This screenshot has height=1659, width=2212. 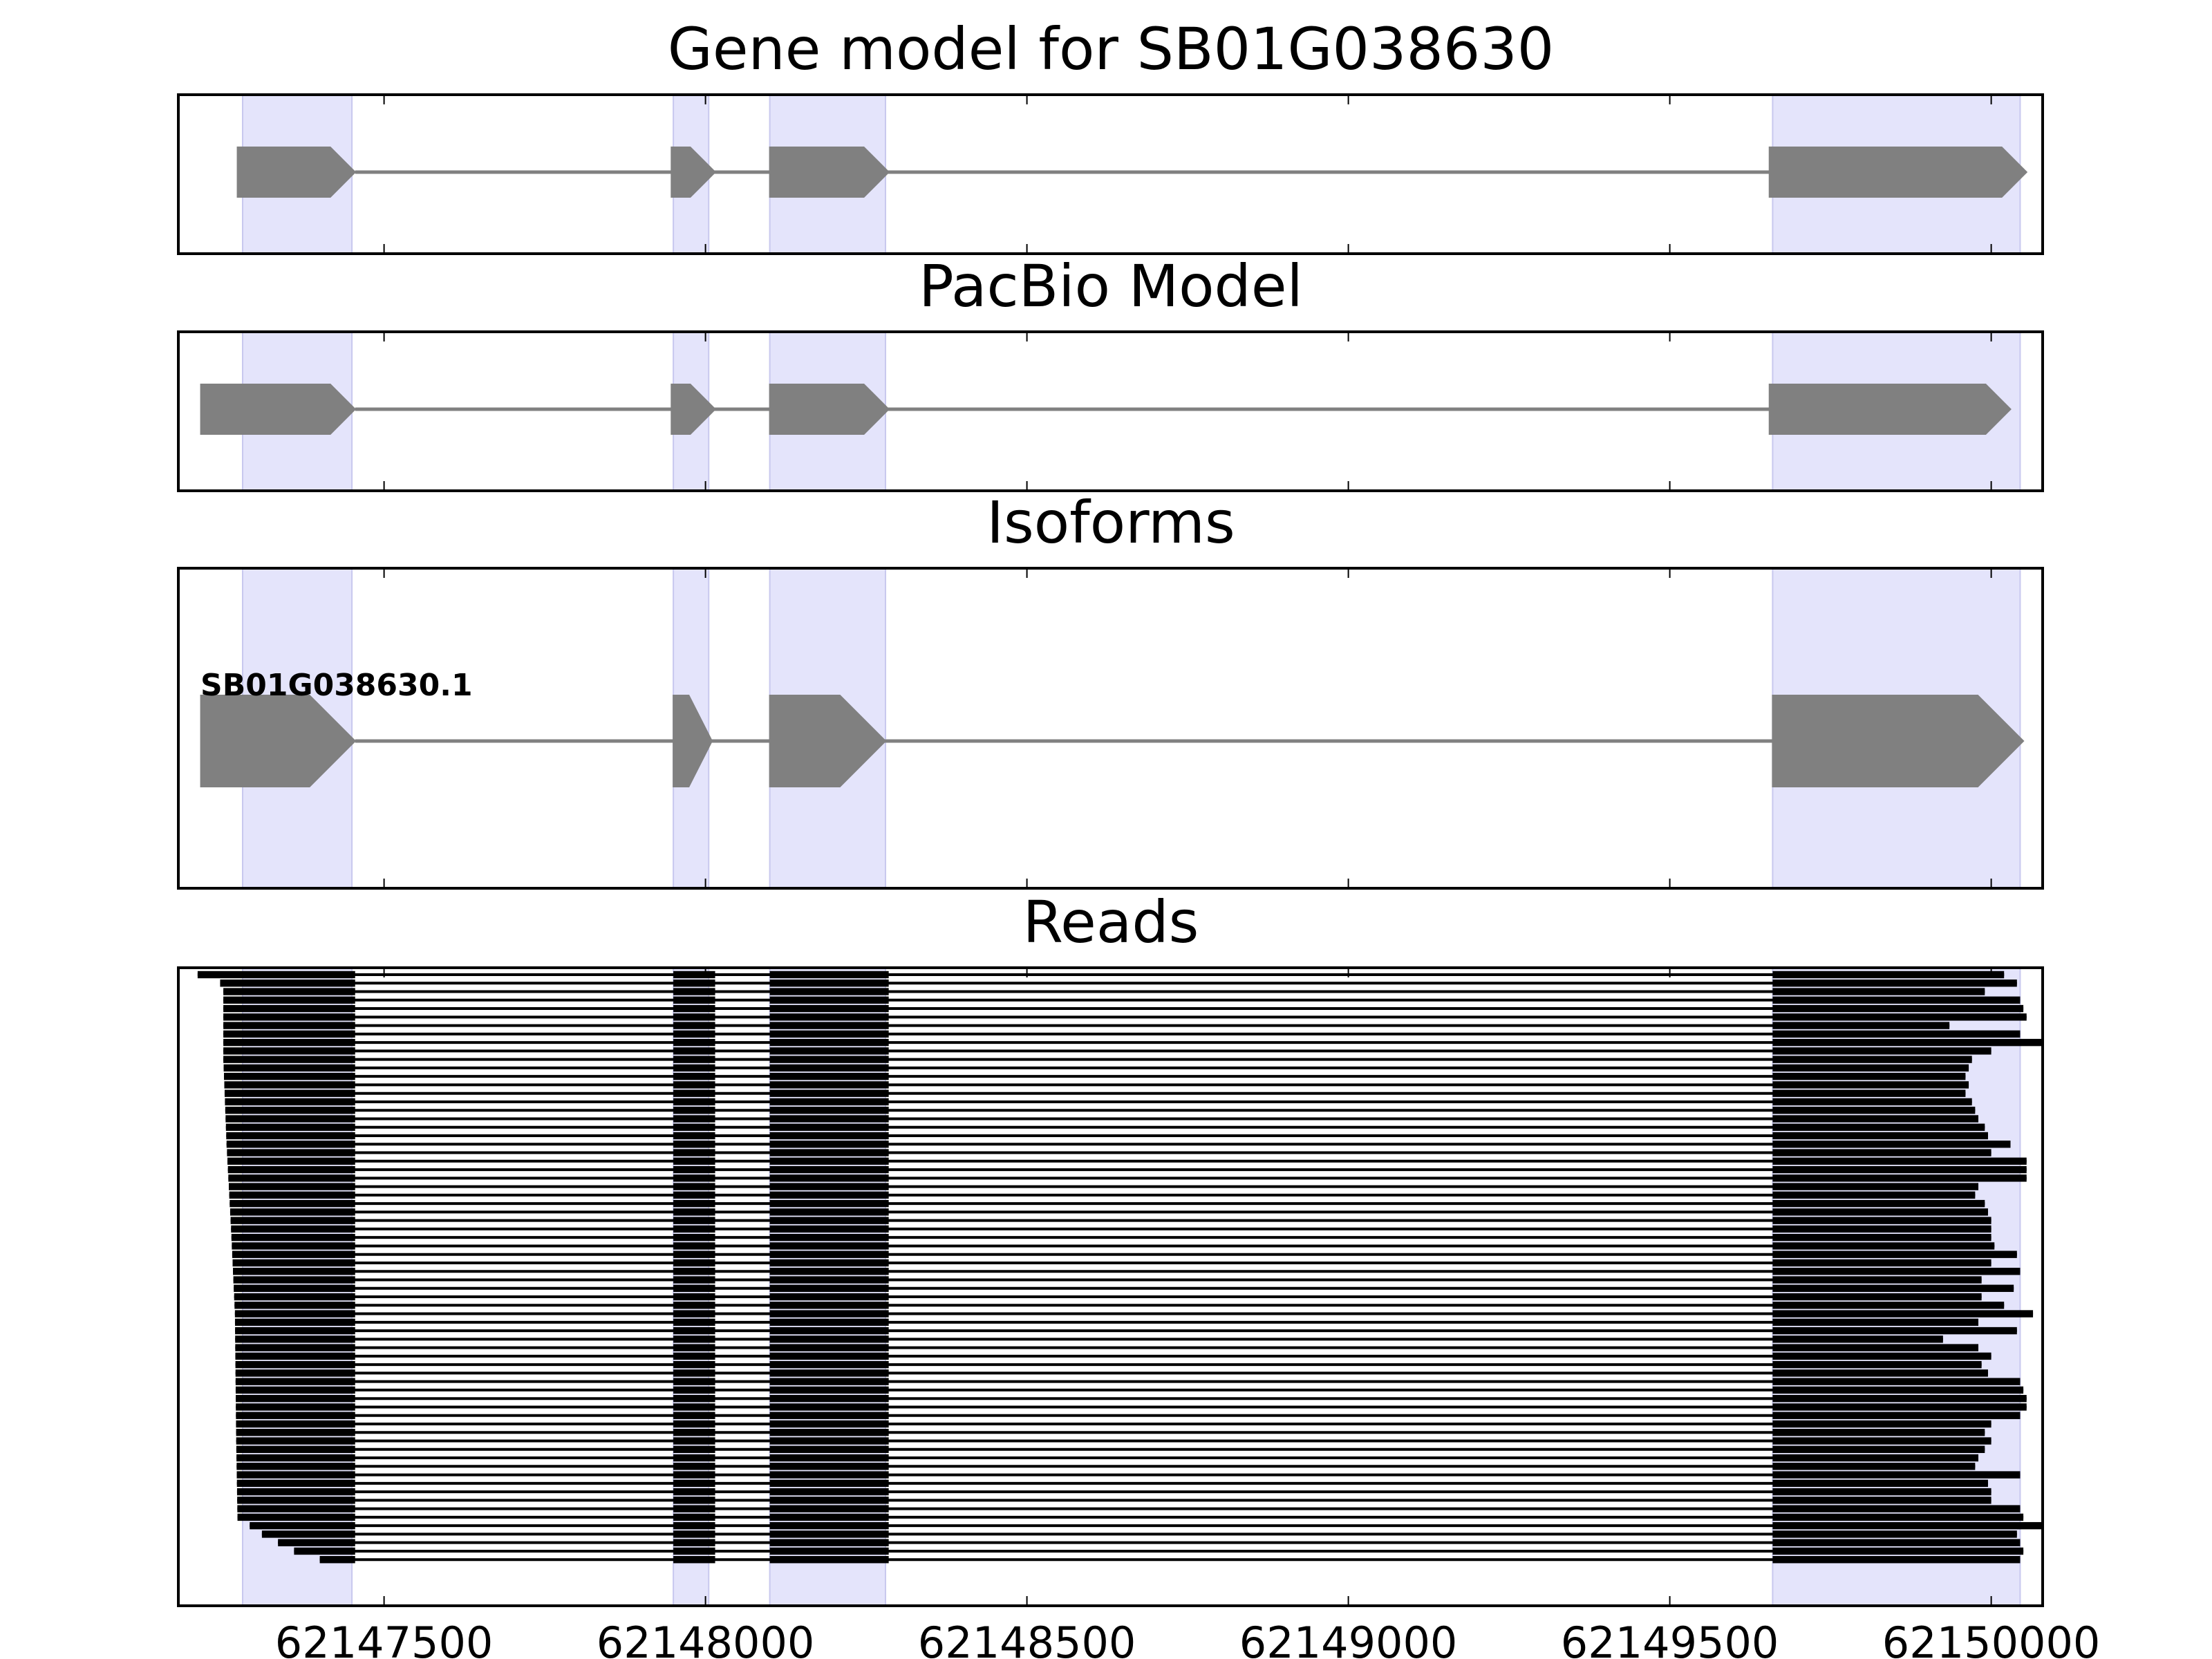 I want to click on x-tick-label: 62148000, so click(x=706, y=1638).